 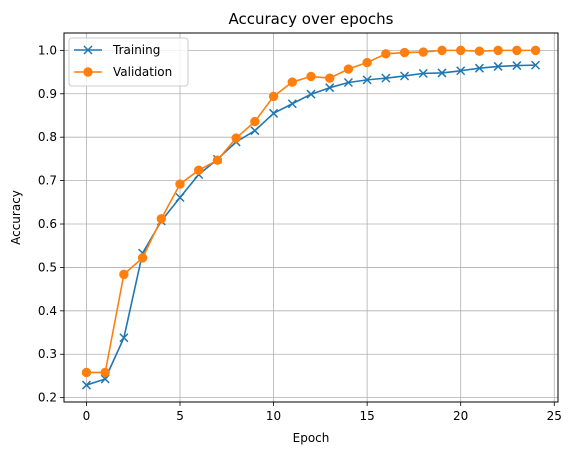 What do you see at coordinates (180, 416) in the screenshot?
I see `x-tick-label: 5` at bounding box center [180, 416].